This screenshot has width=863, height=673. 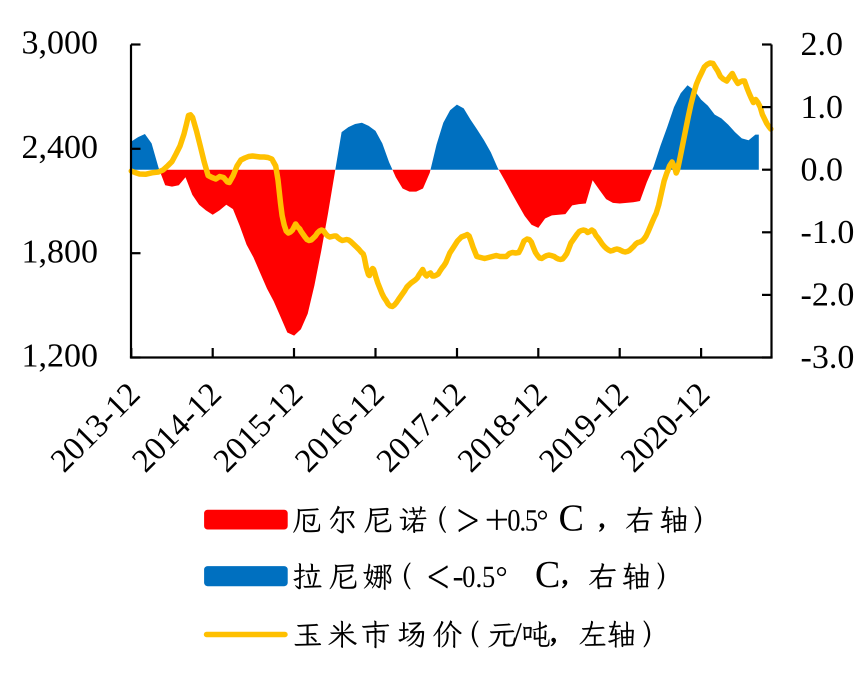 I want to click on svg-text: 2.0, so click(x=822, y=44).